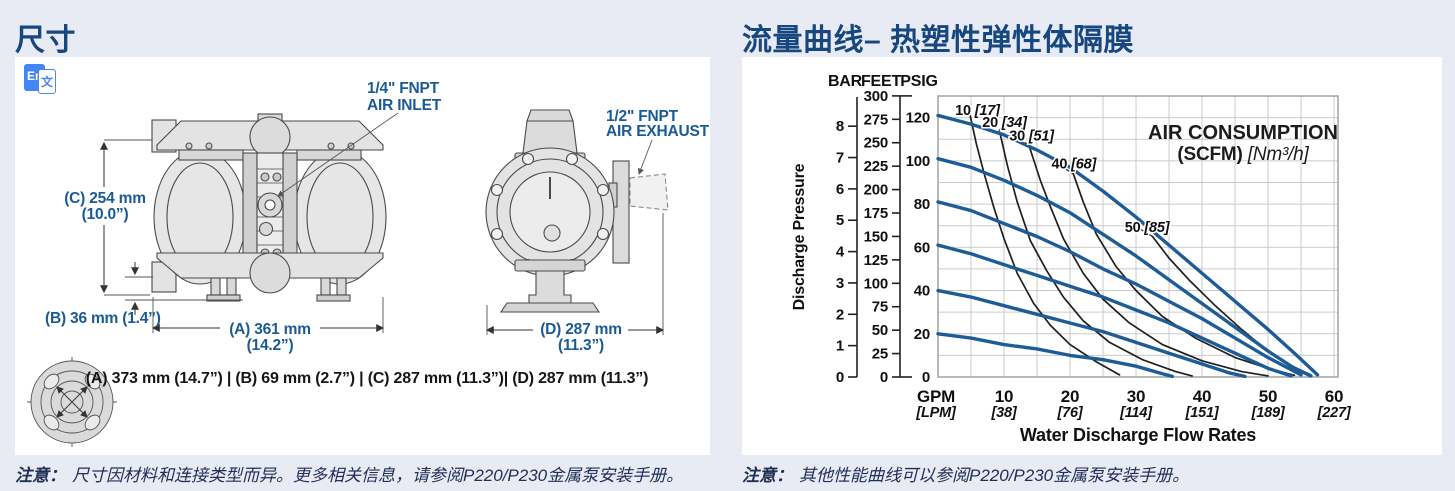 The height and width of the screenshot is (491, 1455). What do you see at coordinates (1055, 355) in the screenshot?
I see `discharge-curve-20psig` at bounding box center [1055, 355].